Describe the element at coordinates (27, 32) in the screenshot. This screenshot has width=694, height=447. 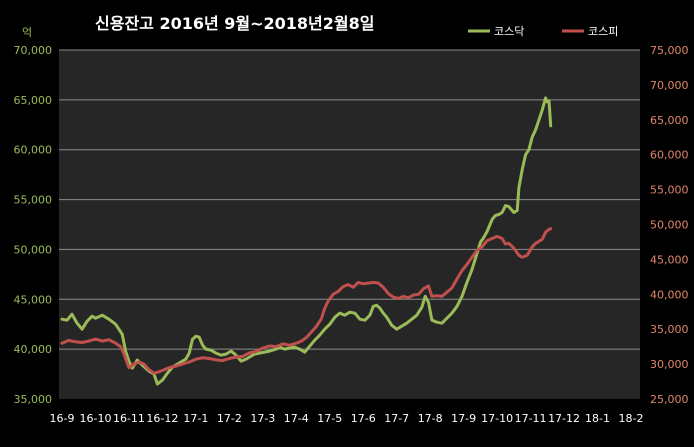
I see `left-axis-unit-label: 억` at that location.